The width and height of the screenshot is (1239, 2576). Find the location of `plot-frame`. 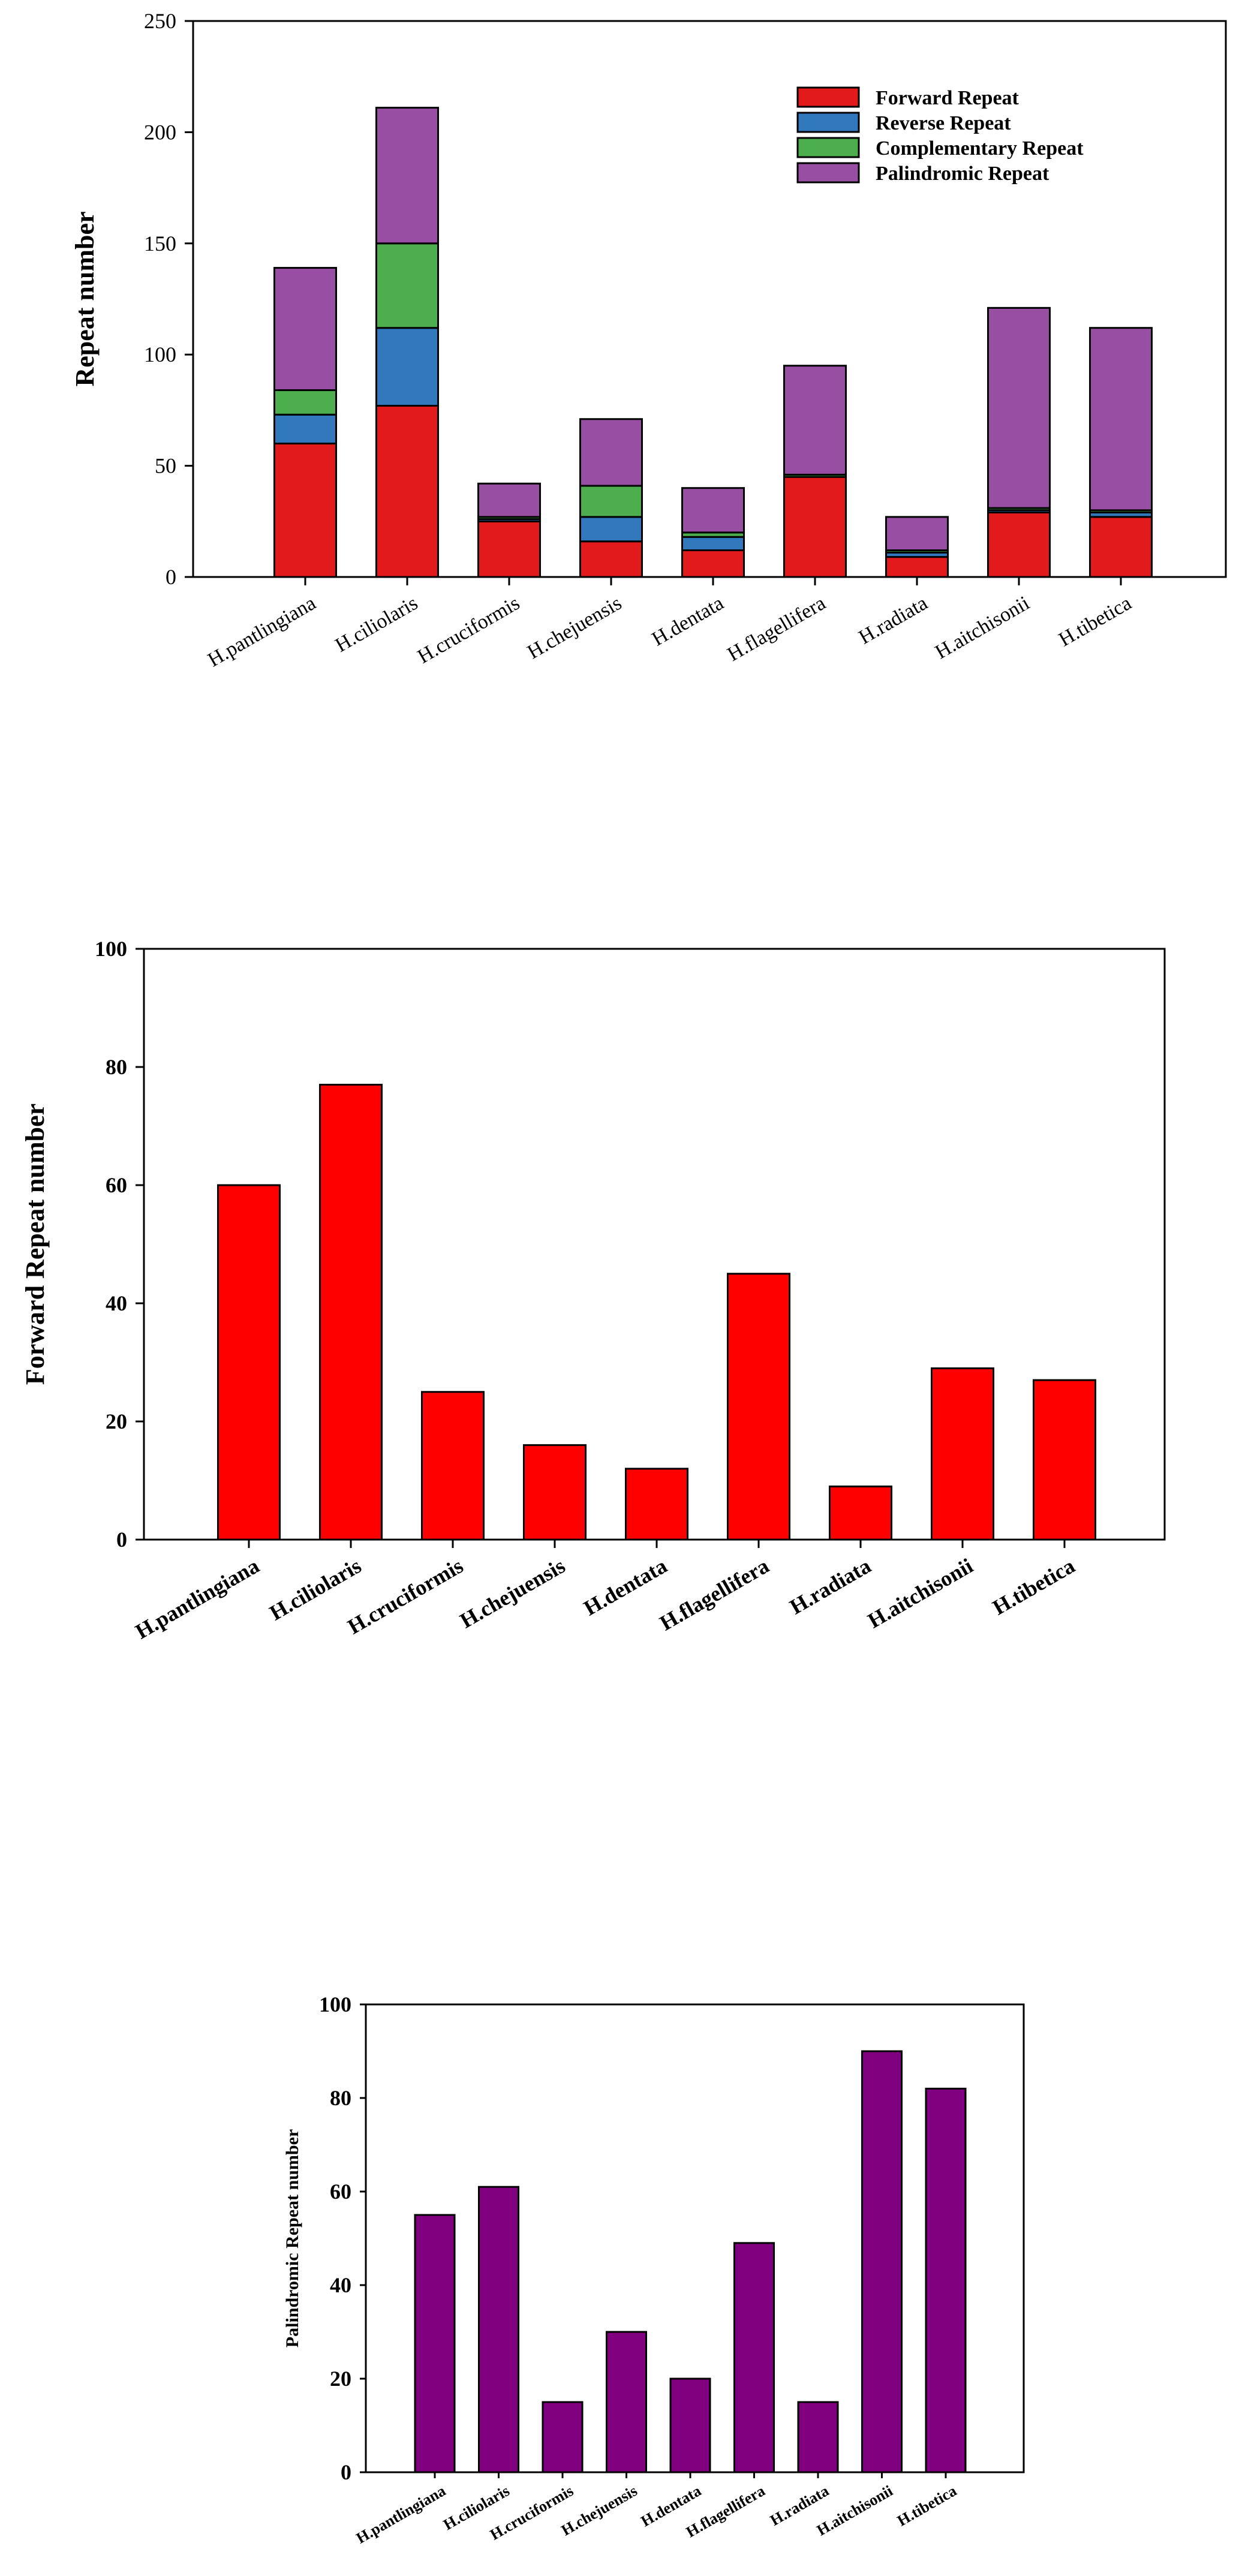

plot-frame is located at coordinates (695, 2238).